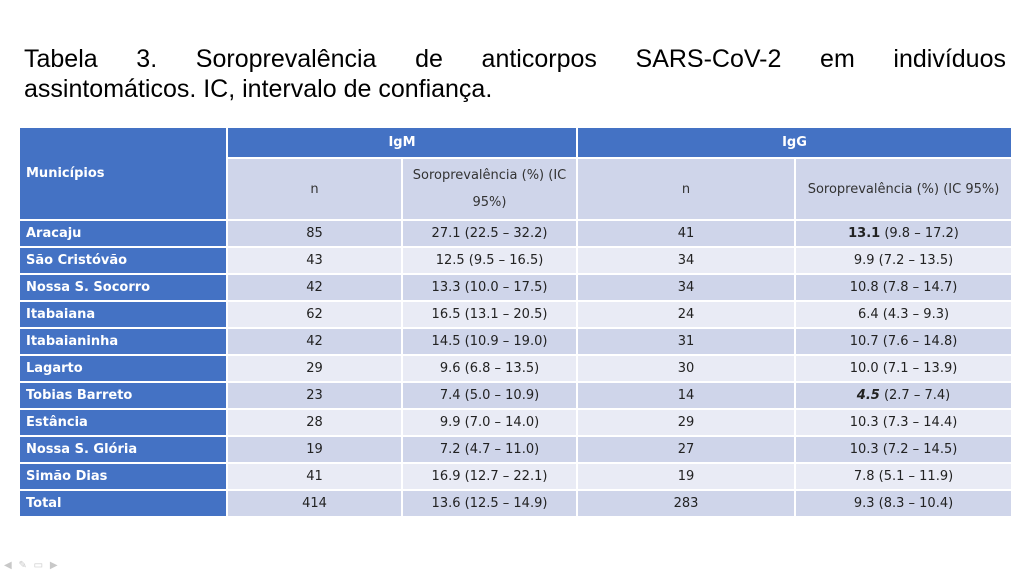 Image resolution: width=1024 pixels, height=576 pixels. Describe the element at coordinates (914, 314) in the screenshot. I see `igg-confidence-interval: (4.3 – 9.3)` at that location.